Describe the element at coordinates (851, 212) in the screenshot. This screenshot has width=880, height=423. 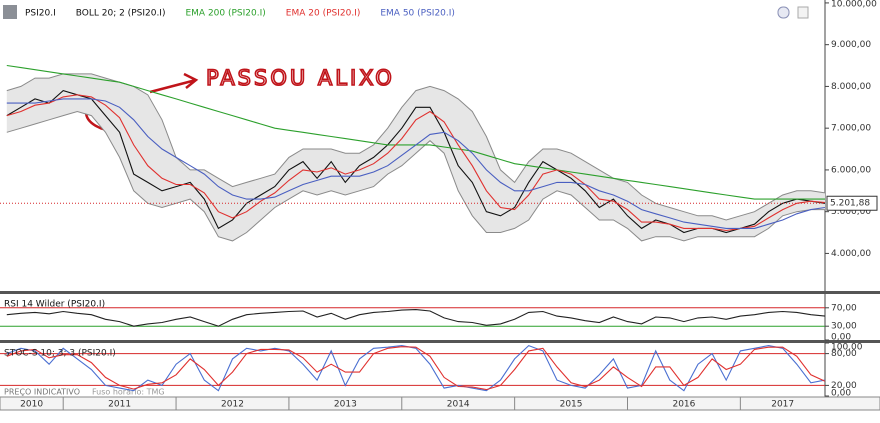
I see `y-tick-label: 5.000,00` at that location.